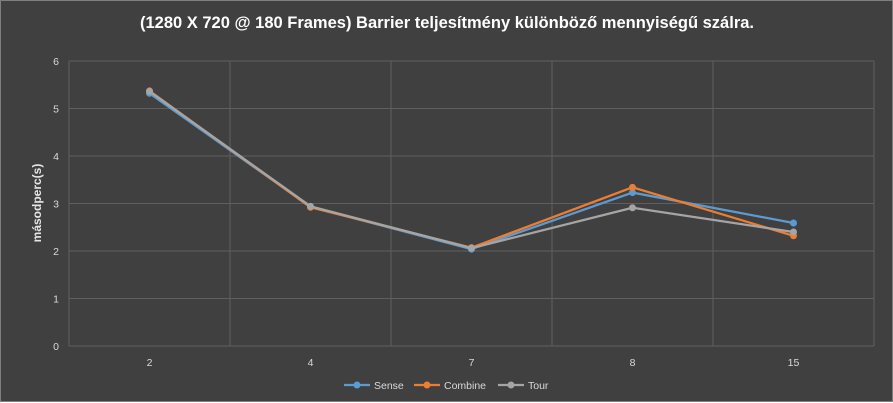 The width and height of the screenshot is (893, 403). Describe the element at coordinates (56, 157) in the screenshot. I see `y-tick-label: 4` at that location.